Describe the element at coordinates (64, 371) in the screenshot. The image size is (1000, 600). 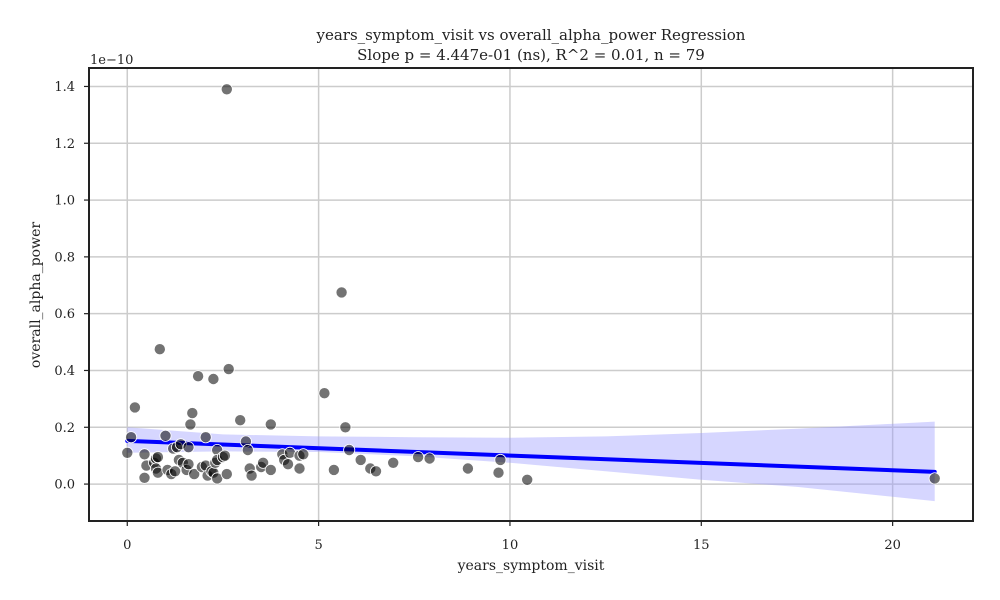
I see `y-tick-label: 0.4` at that location.